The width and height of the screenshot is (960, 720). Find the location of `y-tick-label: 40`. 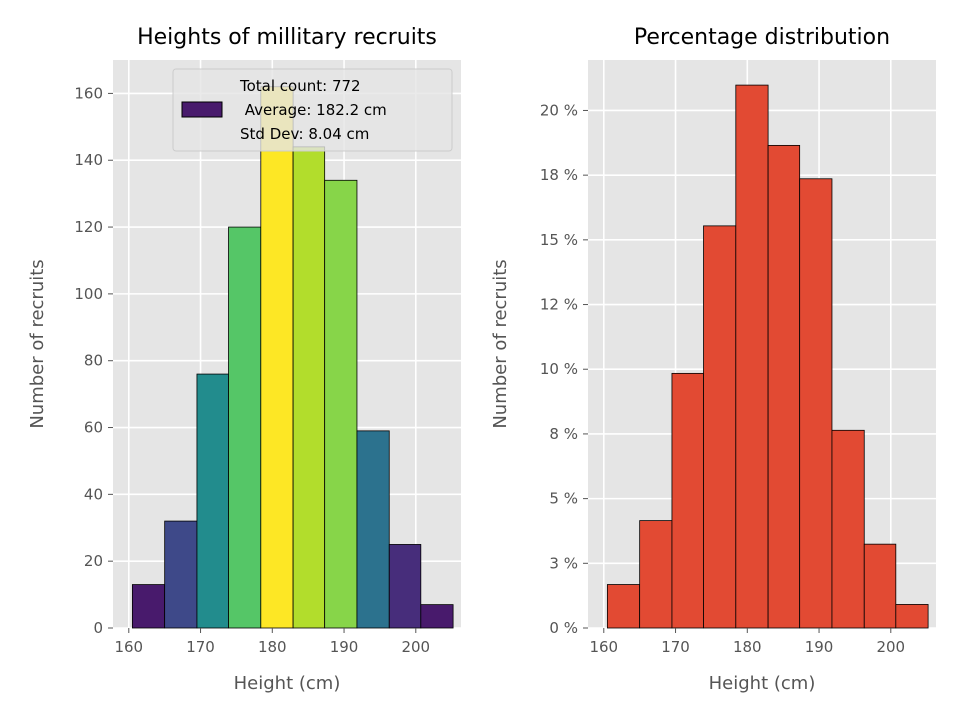

y-tick-label: 40 is located at coordinates (93, 494).